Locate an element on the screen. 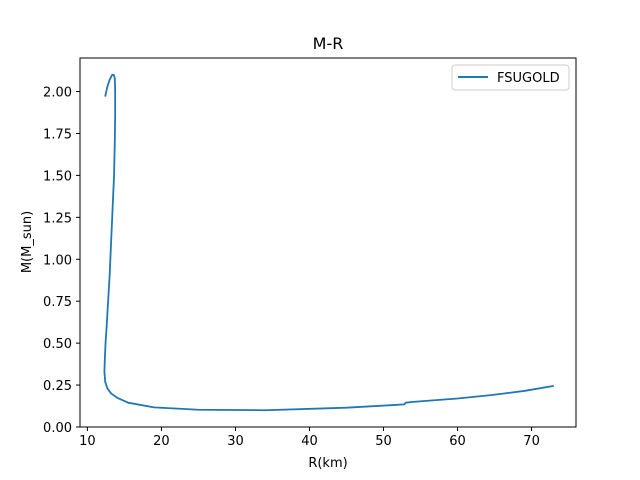  legend-box is located at coordinates (510, 77).